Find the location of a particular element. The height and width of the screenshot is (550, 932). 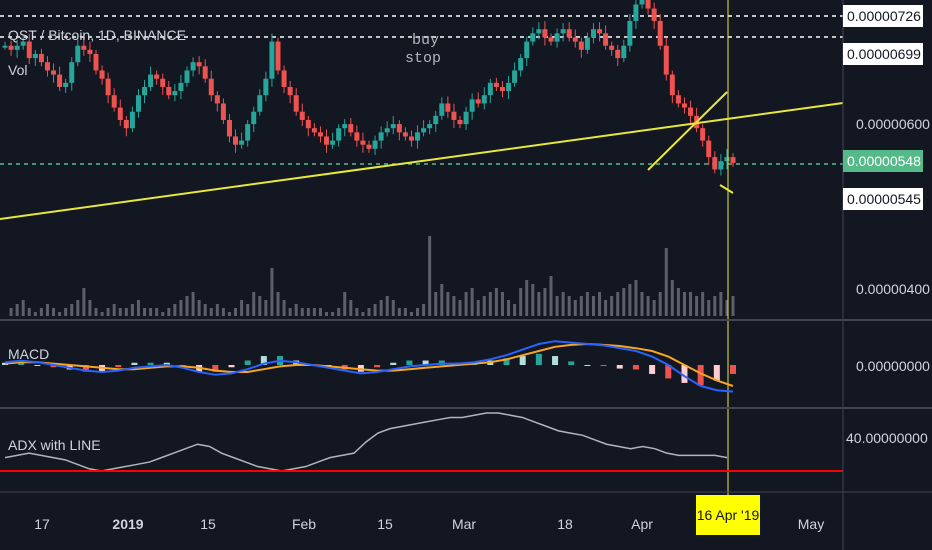

symbol-title: QST / Bitcoin, 1D, BINANCE is located at coordinates (97, 35).